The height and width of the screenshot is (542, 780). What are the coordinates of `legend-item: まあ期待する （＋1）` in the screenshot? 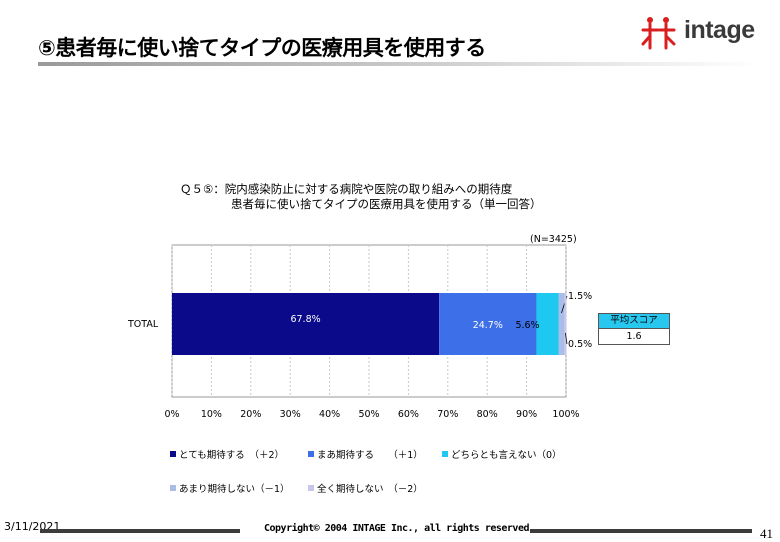 It's located at (365, 454).